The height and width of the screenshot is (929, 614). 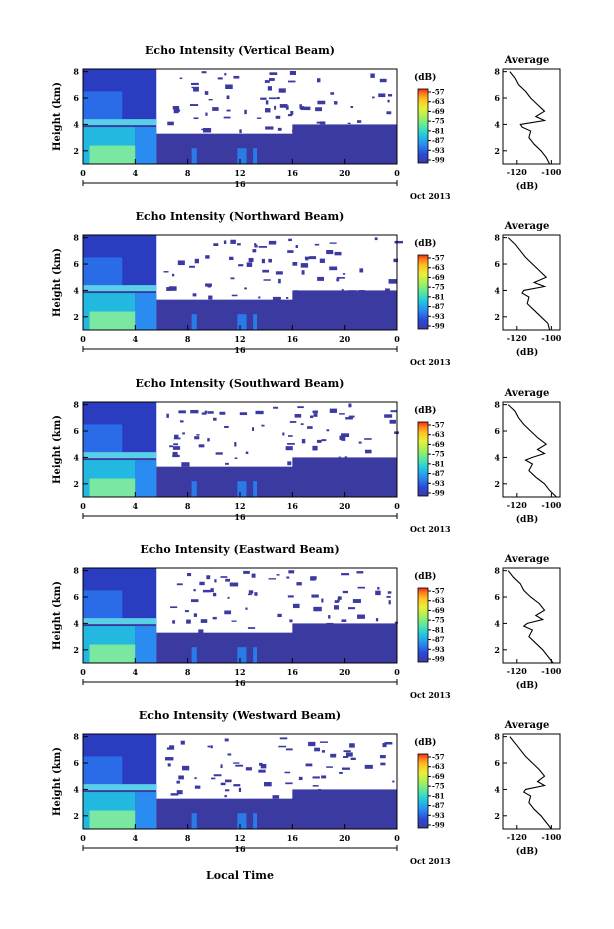 What do you see at coordinates (76, 98) in the screenshot?
I see `y-tick-label: 6` at bounding box center [76, 98].